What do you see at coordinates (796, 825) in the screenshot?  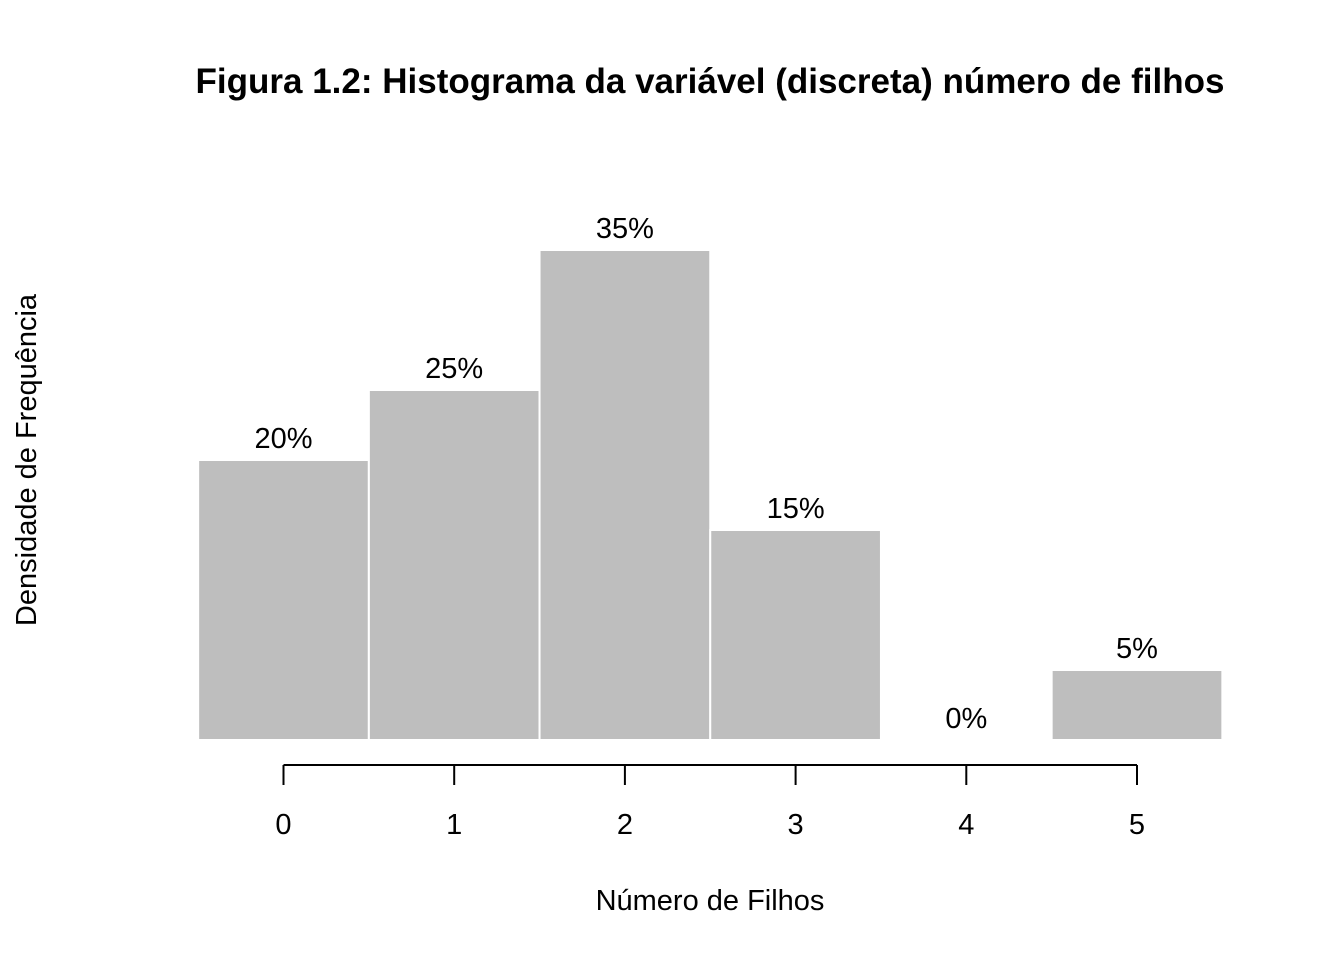 I see `x-tick-label-3: 3` at bounding box center [796, 825].